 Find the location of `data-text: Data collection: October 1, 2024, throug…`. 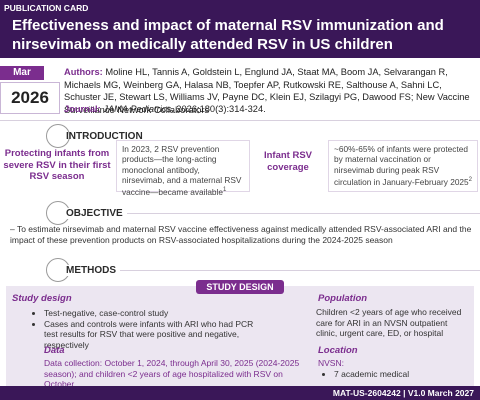

data-text: Data collection: October 1, 2024, throug… is located at coordinates (172, 372).